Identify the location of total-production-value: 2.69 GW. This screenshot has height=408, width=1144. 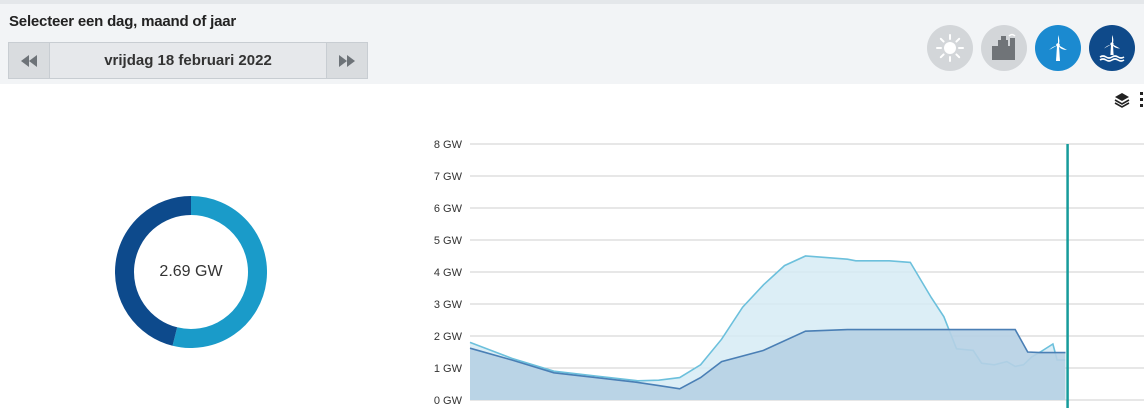
(191, 271).